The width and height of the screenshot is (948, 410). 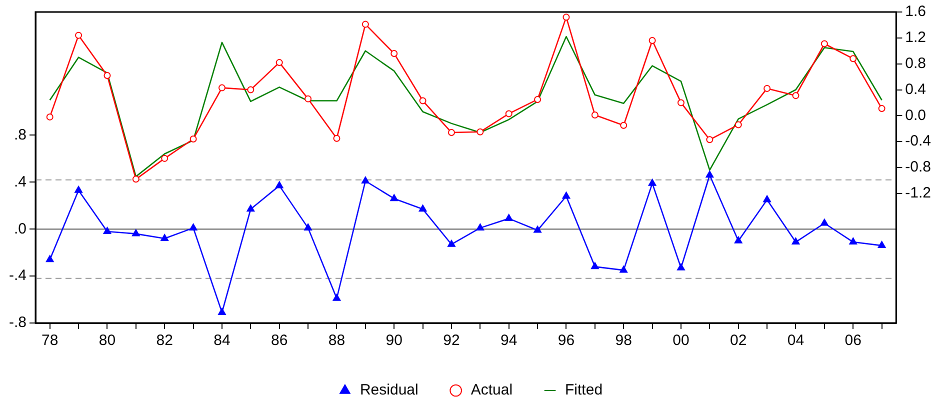 What do you see at coordinates (20, 135) in the screenshot?
I see `y-tick-label: .8` at bounding box center [20, 135].